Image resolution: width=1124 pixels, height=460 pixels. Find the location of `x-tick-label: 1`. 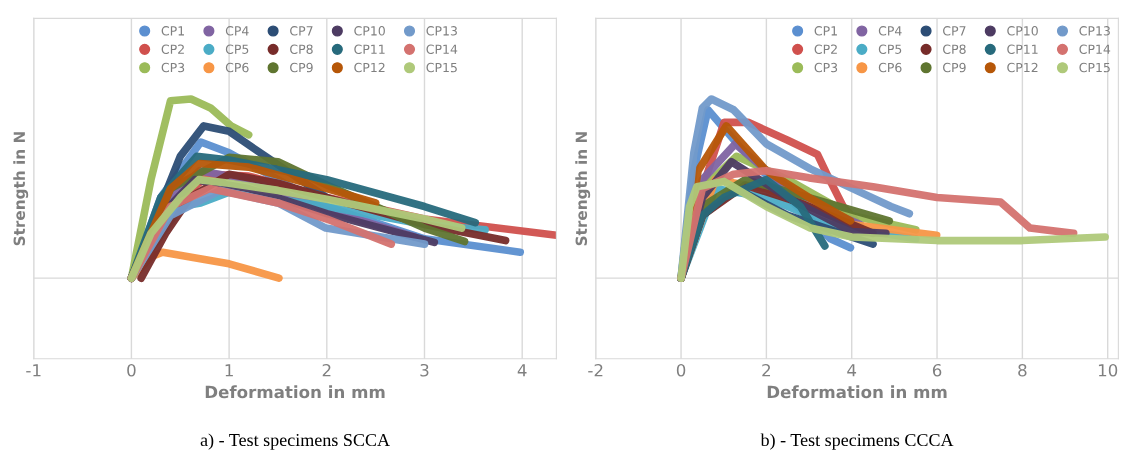

x-tick-label: 1 is located at coordinates (229, 370).